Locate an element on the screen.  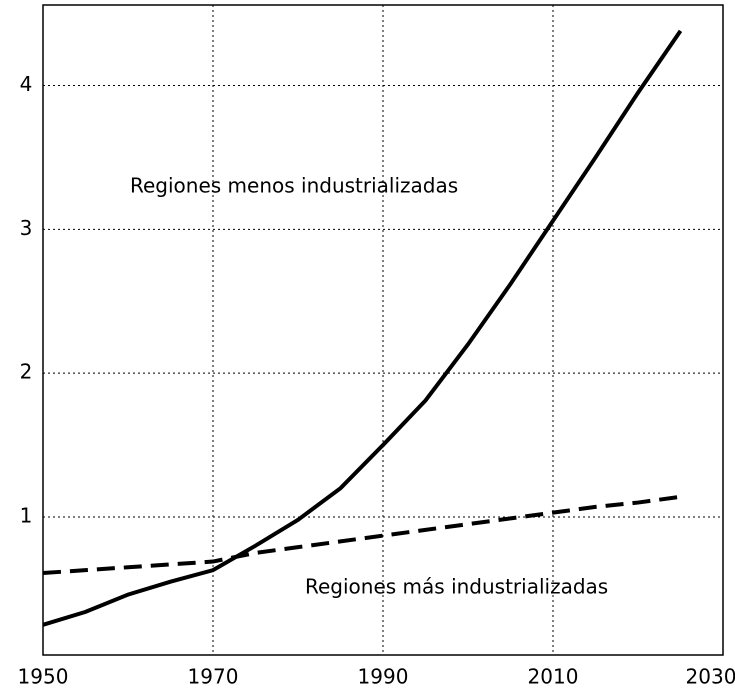
x-tick-label: 1990 is located at coordinates (383, 677).